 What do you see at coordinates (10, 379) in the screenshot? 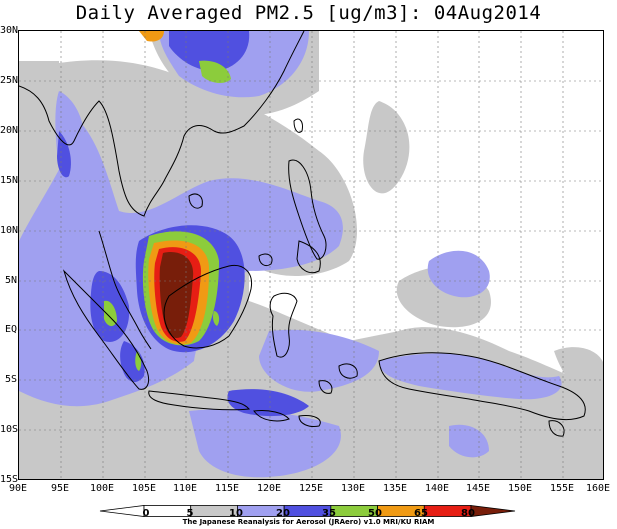
I see `lat-label-5s: 5S` at bounding box center [10, 379].